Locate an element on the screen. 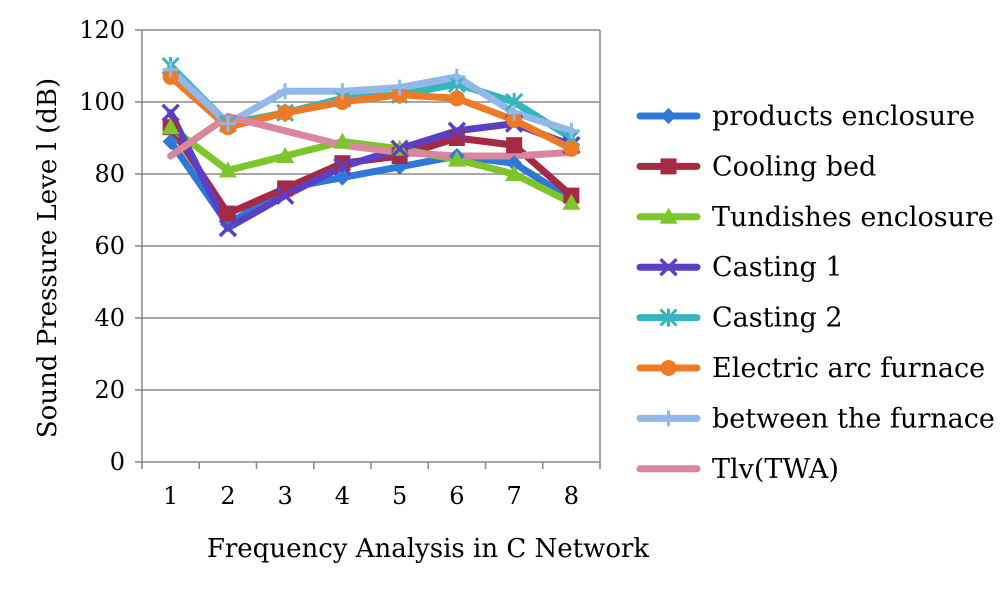 The image size is (1000, 594). legend-label: Tlv(TWA) is located at coordinates (775, 469).